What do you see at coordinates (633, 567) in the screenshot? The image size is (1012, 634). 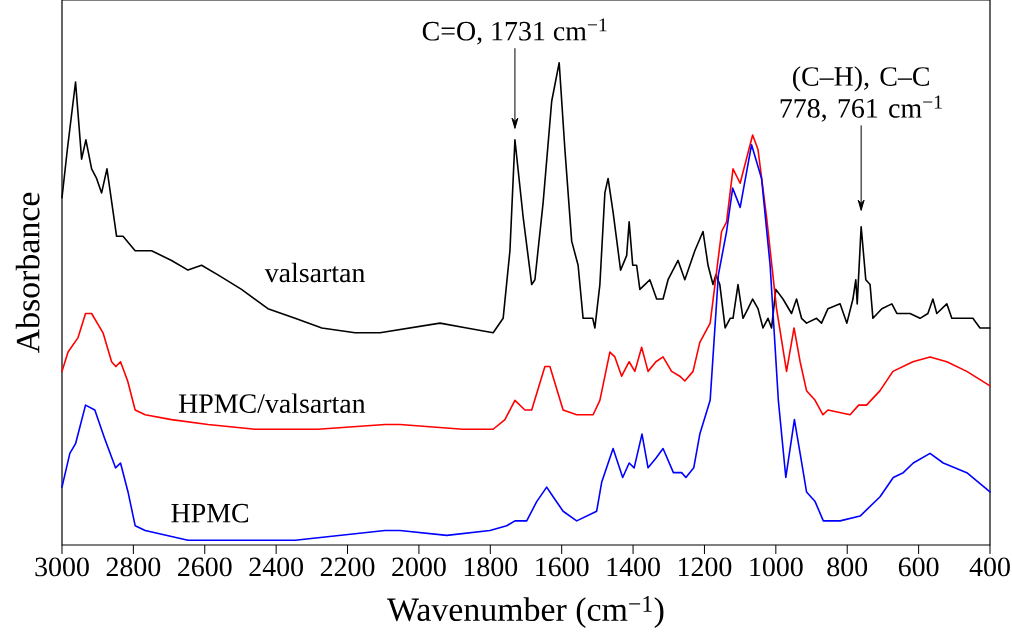 I see `x-tick-label: 1400` at bounding box center [633, 567].